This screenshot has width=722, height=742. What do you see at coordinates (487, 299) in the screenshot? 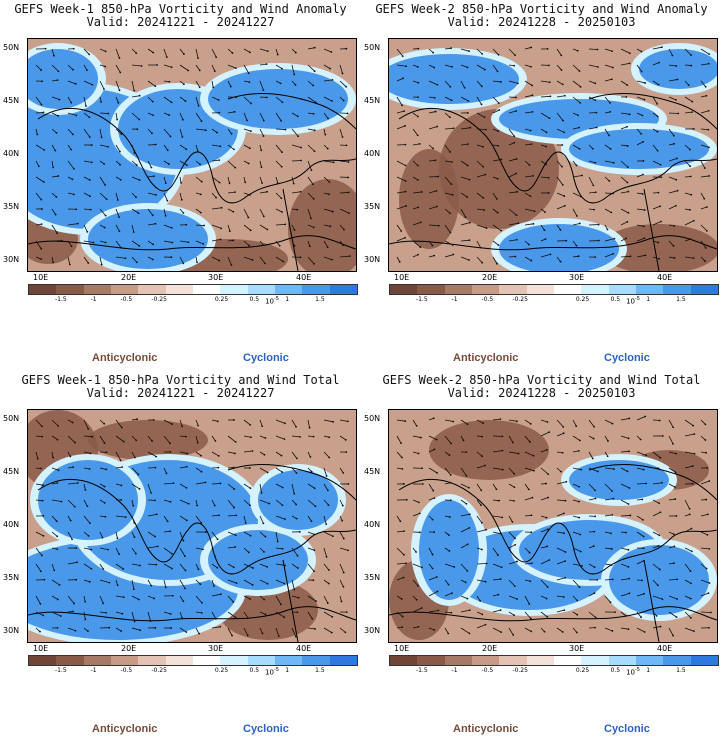
I see `colorbar-tick-label: -0.5` at bounding box center [487, 299].